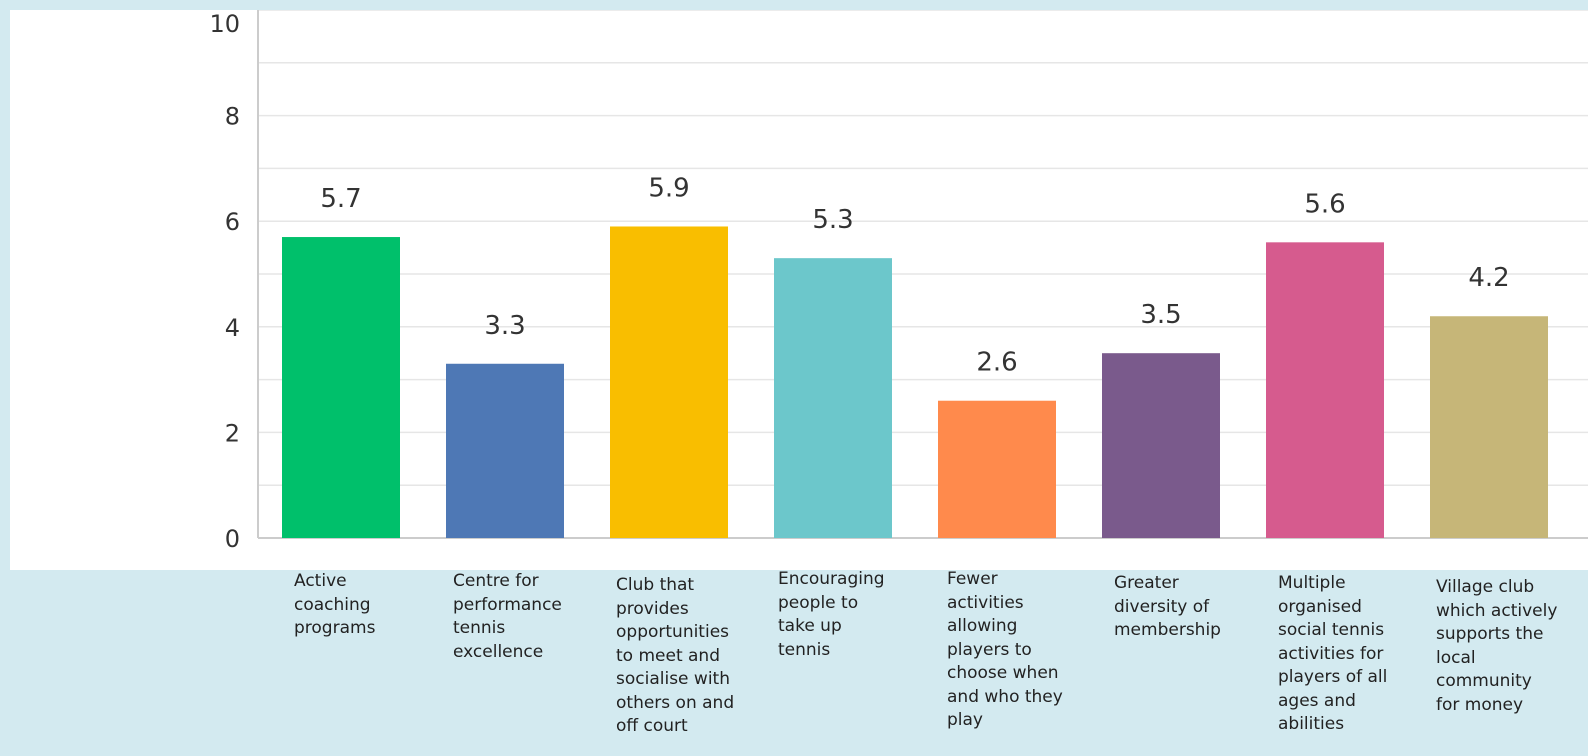 The height and width of the screenshot is (756, 1588). I want to click on x-tick-label: Greater diversity of membership, so click(1167, 606).